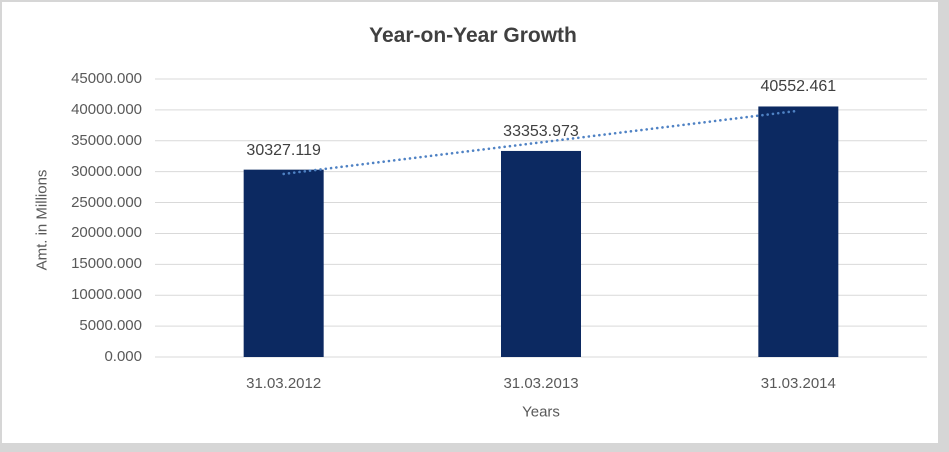 The height and width of the screenshot is (452, 949). Describe the element at coordinates (106, 171) in the screenshot. I see `y-axis-tick-label: 30000.000` at that location.